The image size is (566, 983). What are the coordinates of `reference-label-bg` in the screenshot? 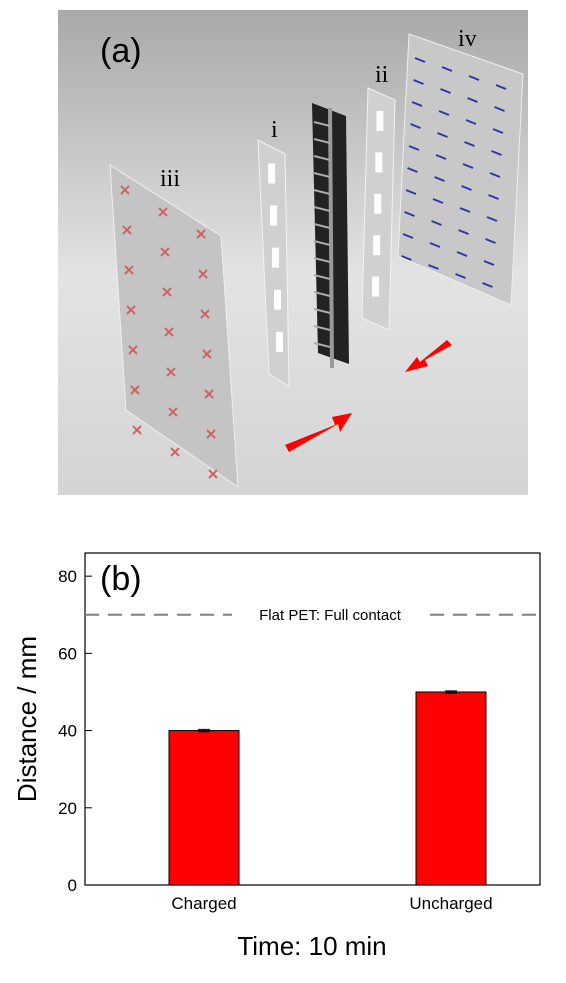 It's located at (330, 614).